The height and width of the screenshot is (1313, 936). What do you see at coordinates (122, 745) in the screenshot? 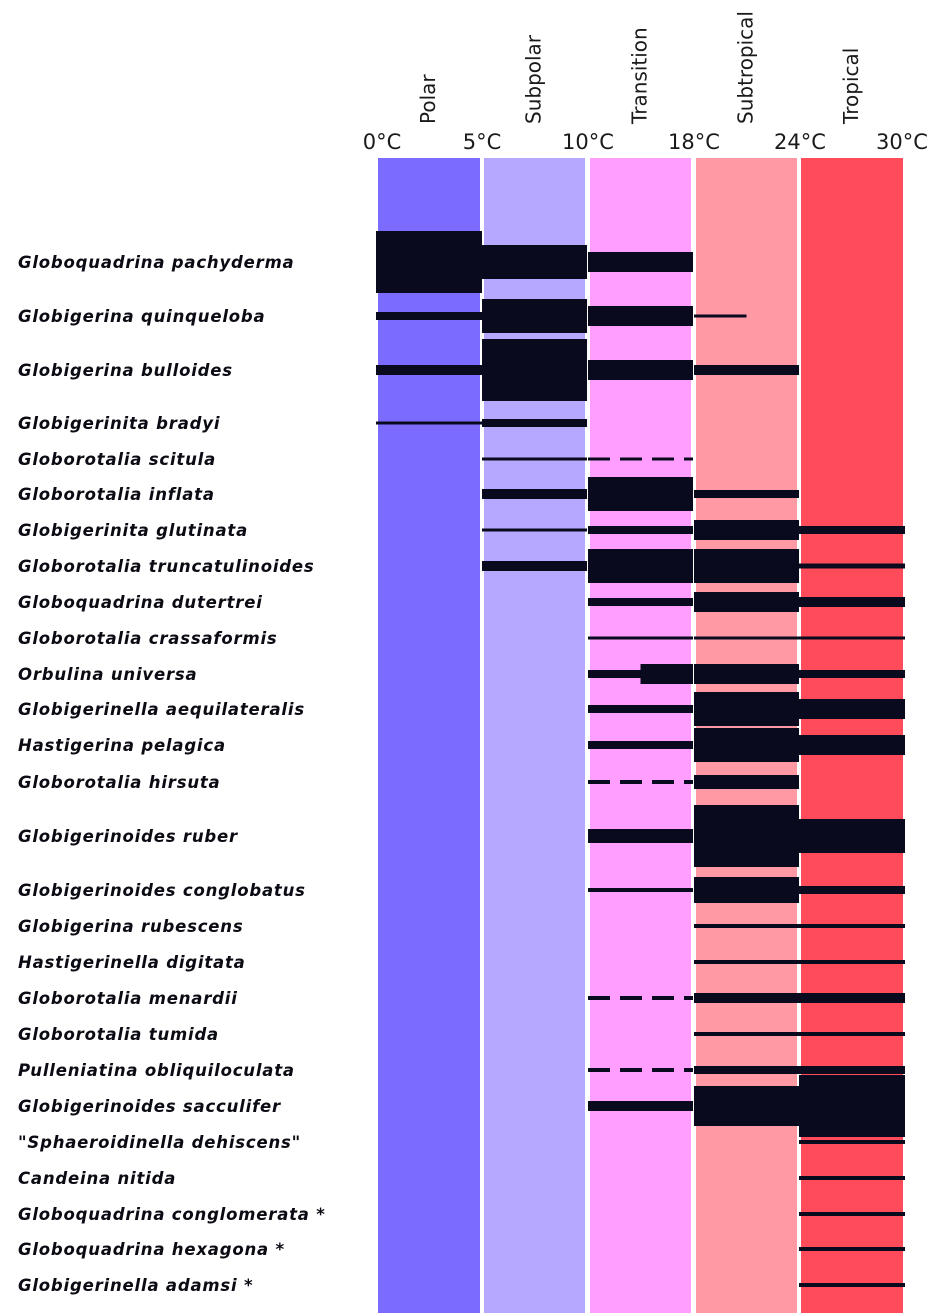
I see `species-label: Hastigerina pelagica` at bounding box center [122, 745].